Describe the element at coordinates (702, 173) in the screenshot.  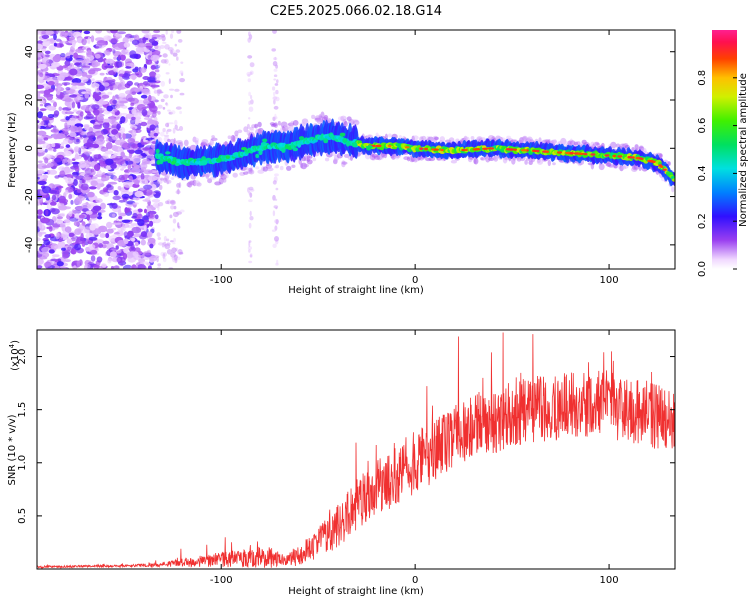
I see `colorbar-tick-label: 0.4` at that location.